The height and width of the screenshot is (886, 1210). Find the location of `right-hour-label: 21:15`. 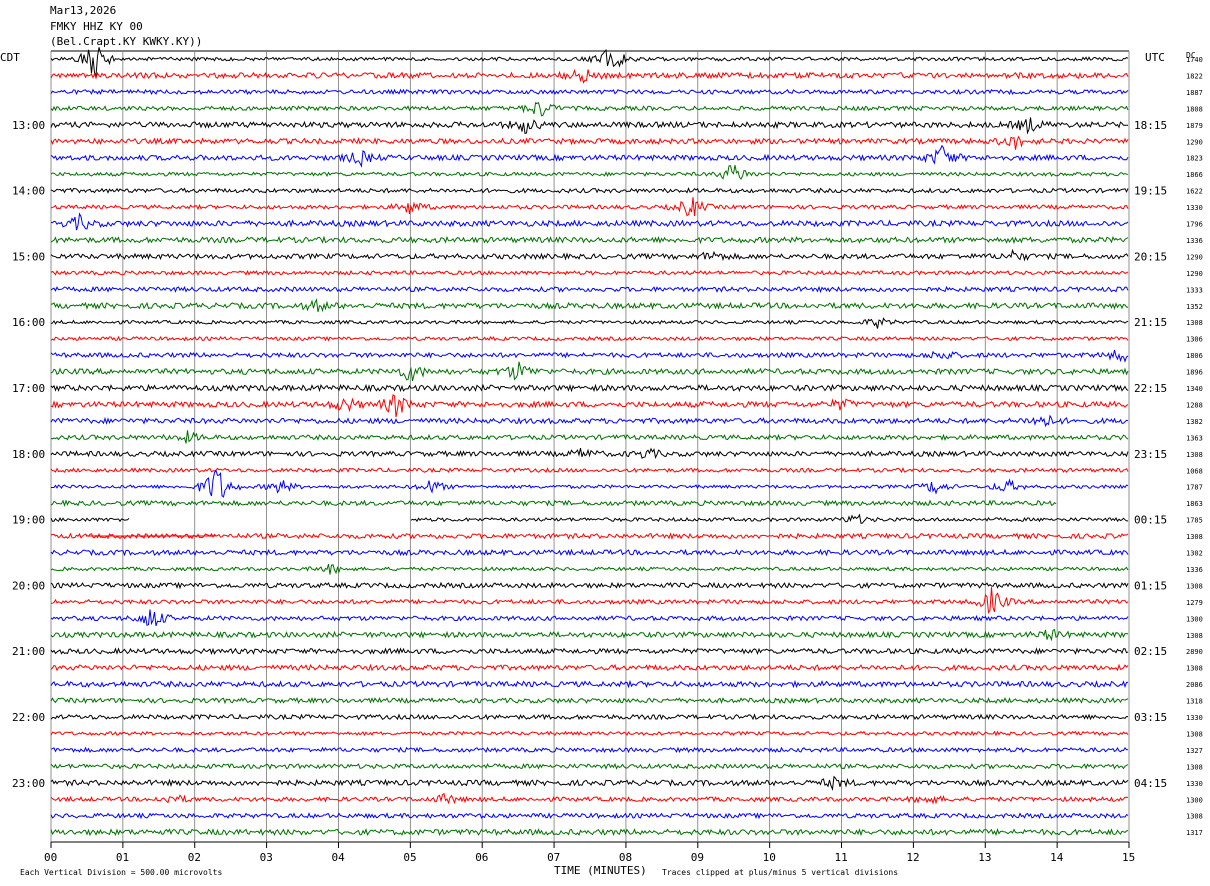

right-hour-label: 21:15 is located at coordinates (1150, 322).